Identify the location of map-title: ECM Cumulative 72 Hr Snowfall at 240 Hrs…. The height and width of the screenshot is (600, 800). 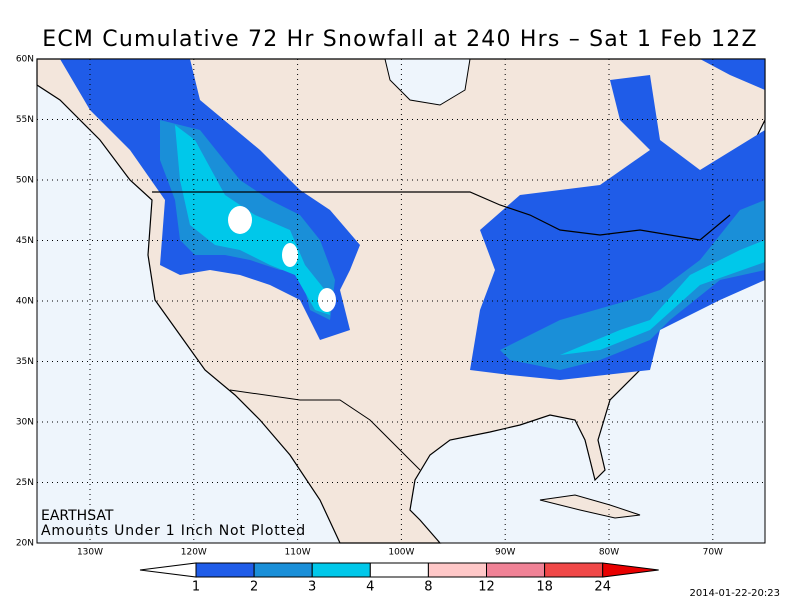
(400, 39).